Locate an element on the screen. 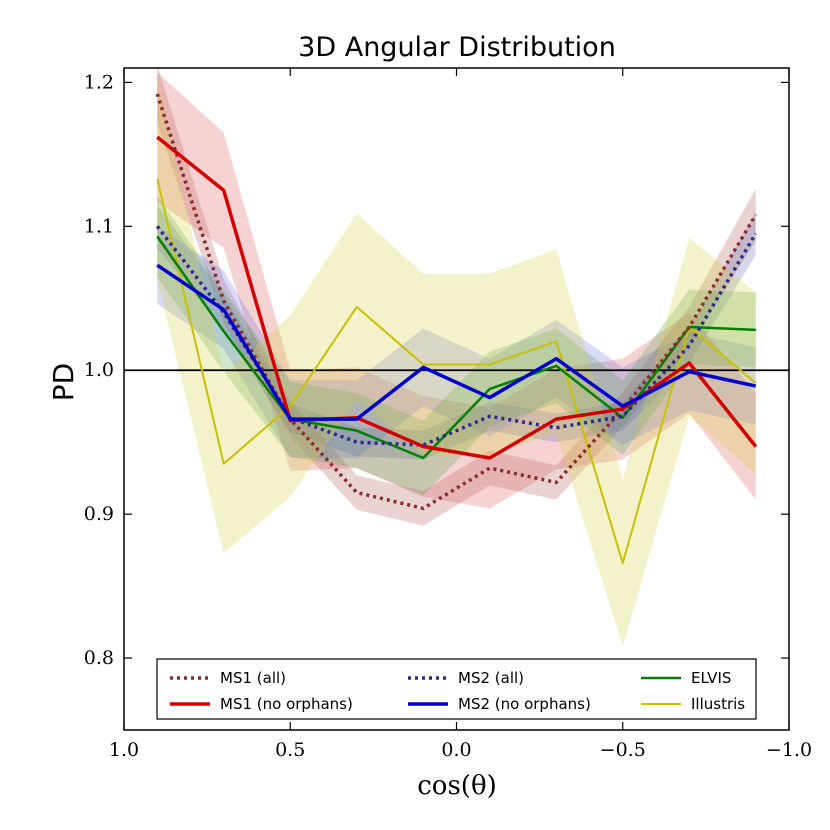 This screenshot has height=830, width=830. legend-label-4: ELVIS is located at coordinates (711, 678).